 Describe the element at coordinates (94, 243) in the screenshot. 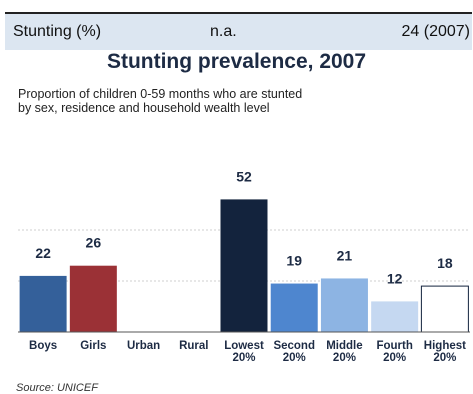

I see `data-label: 26` at that location.